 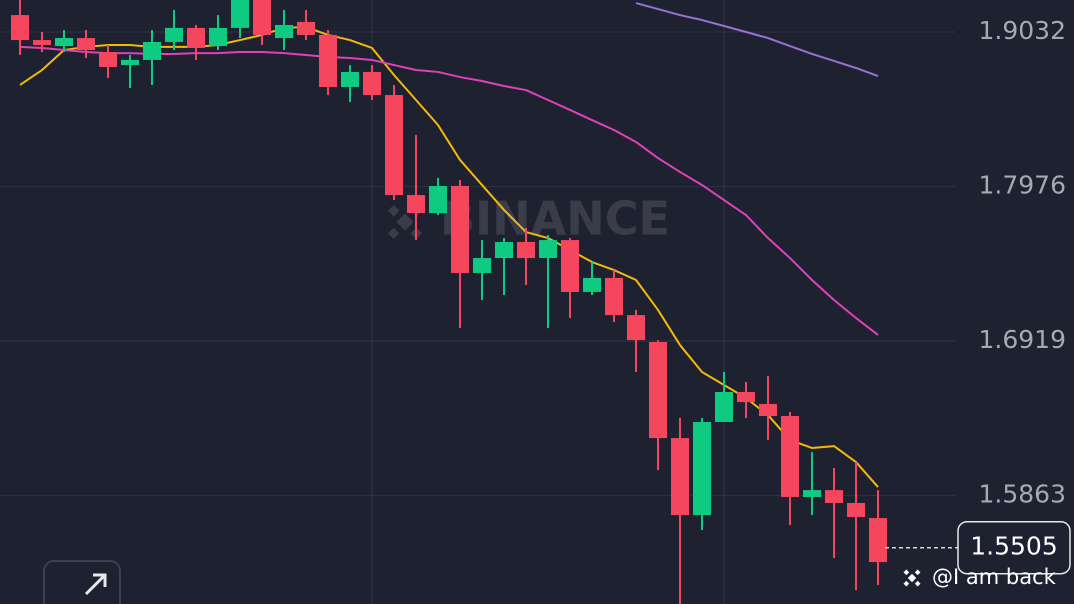 What do you see at coordinates (994, 577) in the screenshot?
I see `caption-text: @I am back` at bounding box center [994, 577].